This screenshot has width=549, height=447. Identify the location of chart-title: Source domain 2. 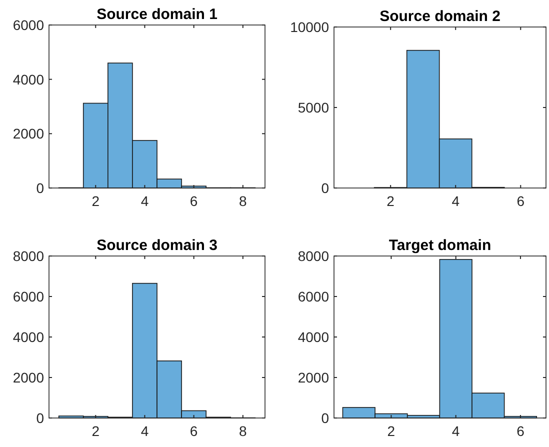
(440, 16).